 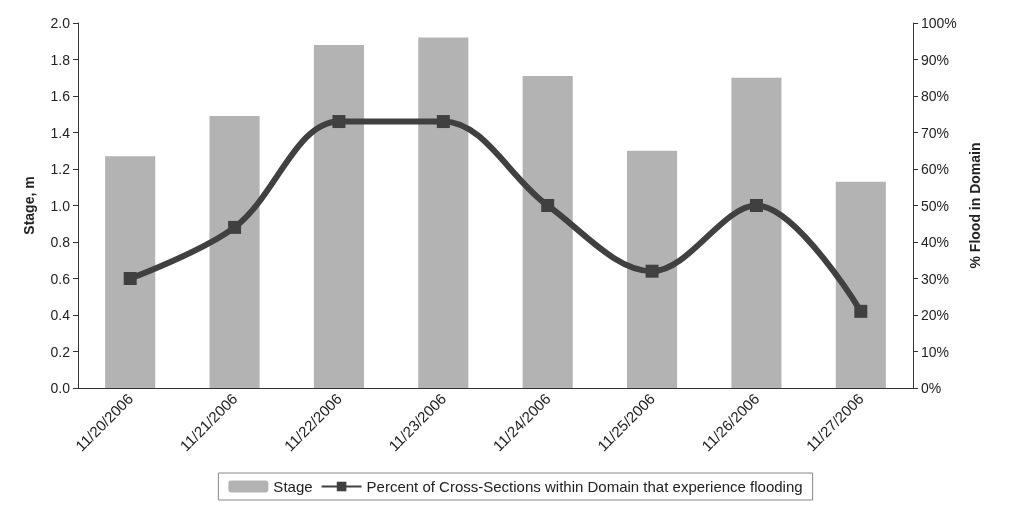 I want to click on y-tick-label: 1.4, so click(x=60, y=132).